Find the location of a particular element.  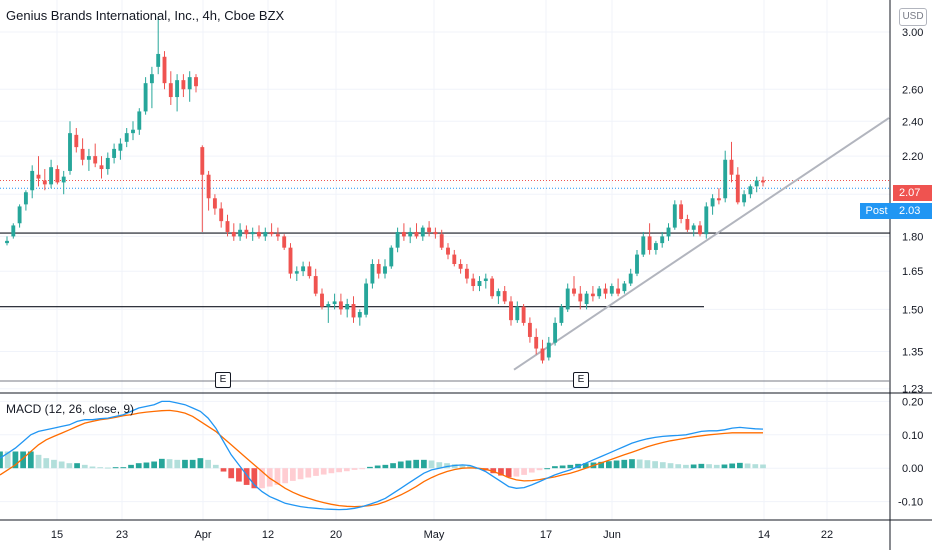

time-axis-tick-label: Jun is located at coordinates (612, 535).